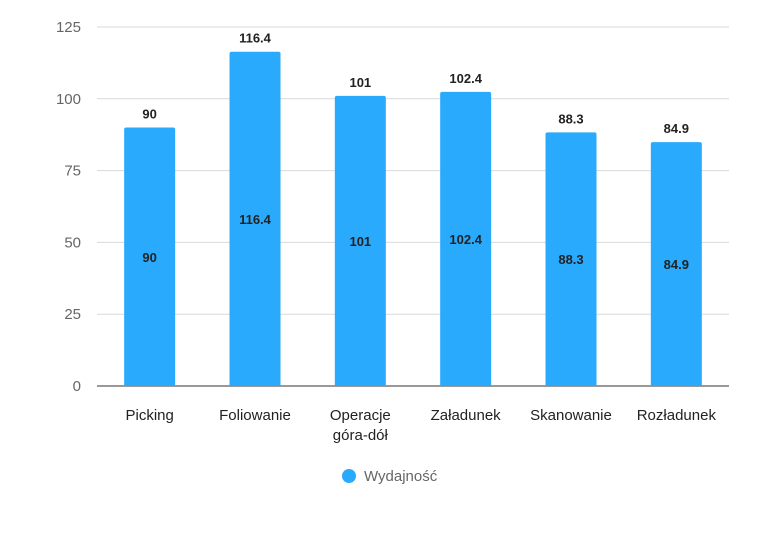  I want to click on bar-value-label-inside: 90, so click(149, 257).